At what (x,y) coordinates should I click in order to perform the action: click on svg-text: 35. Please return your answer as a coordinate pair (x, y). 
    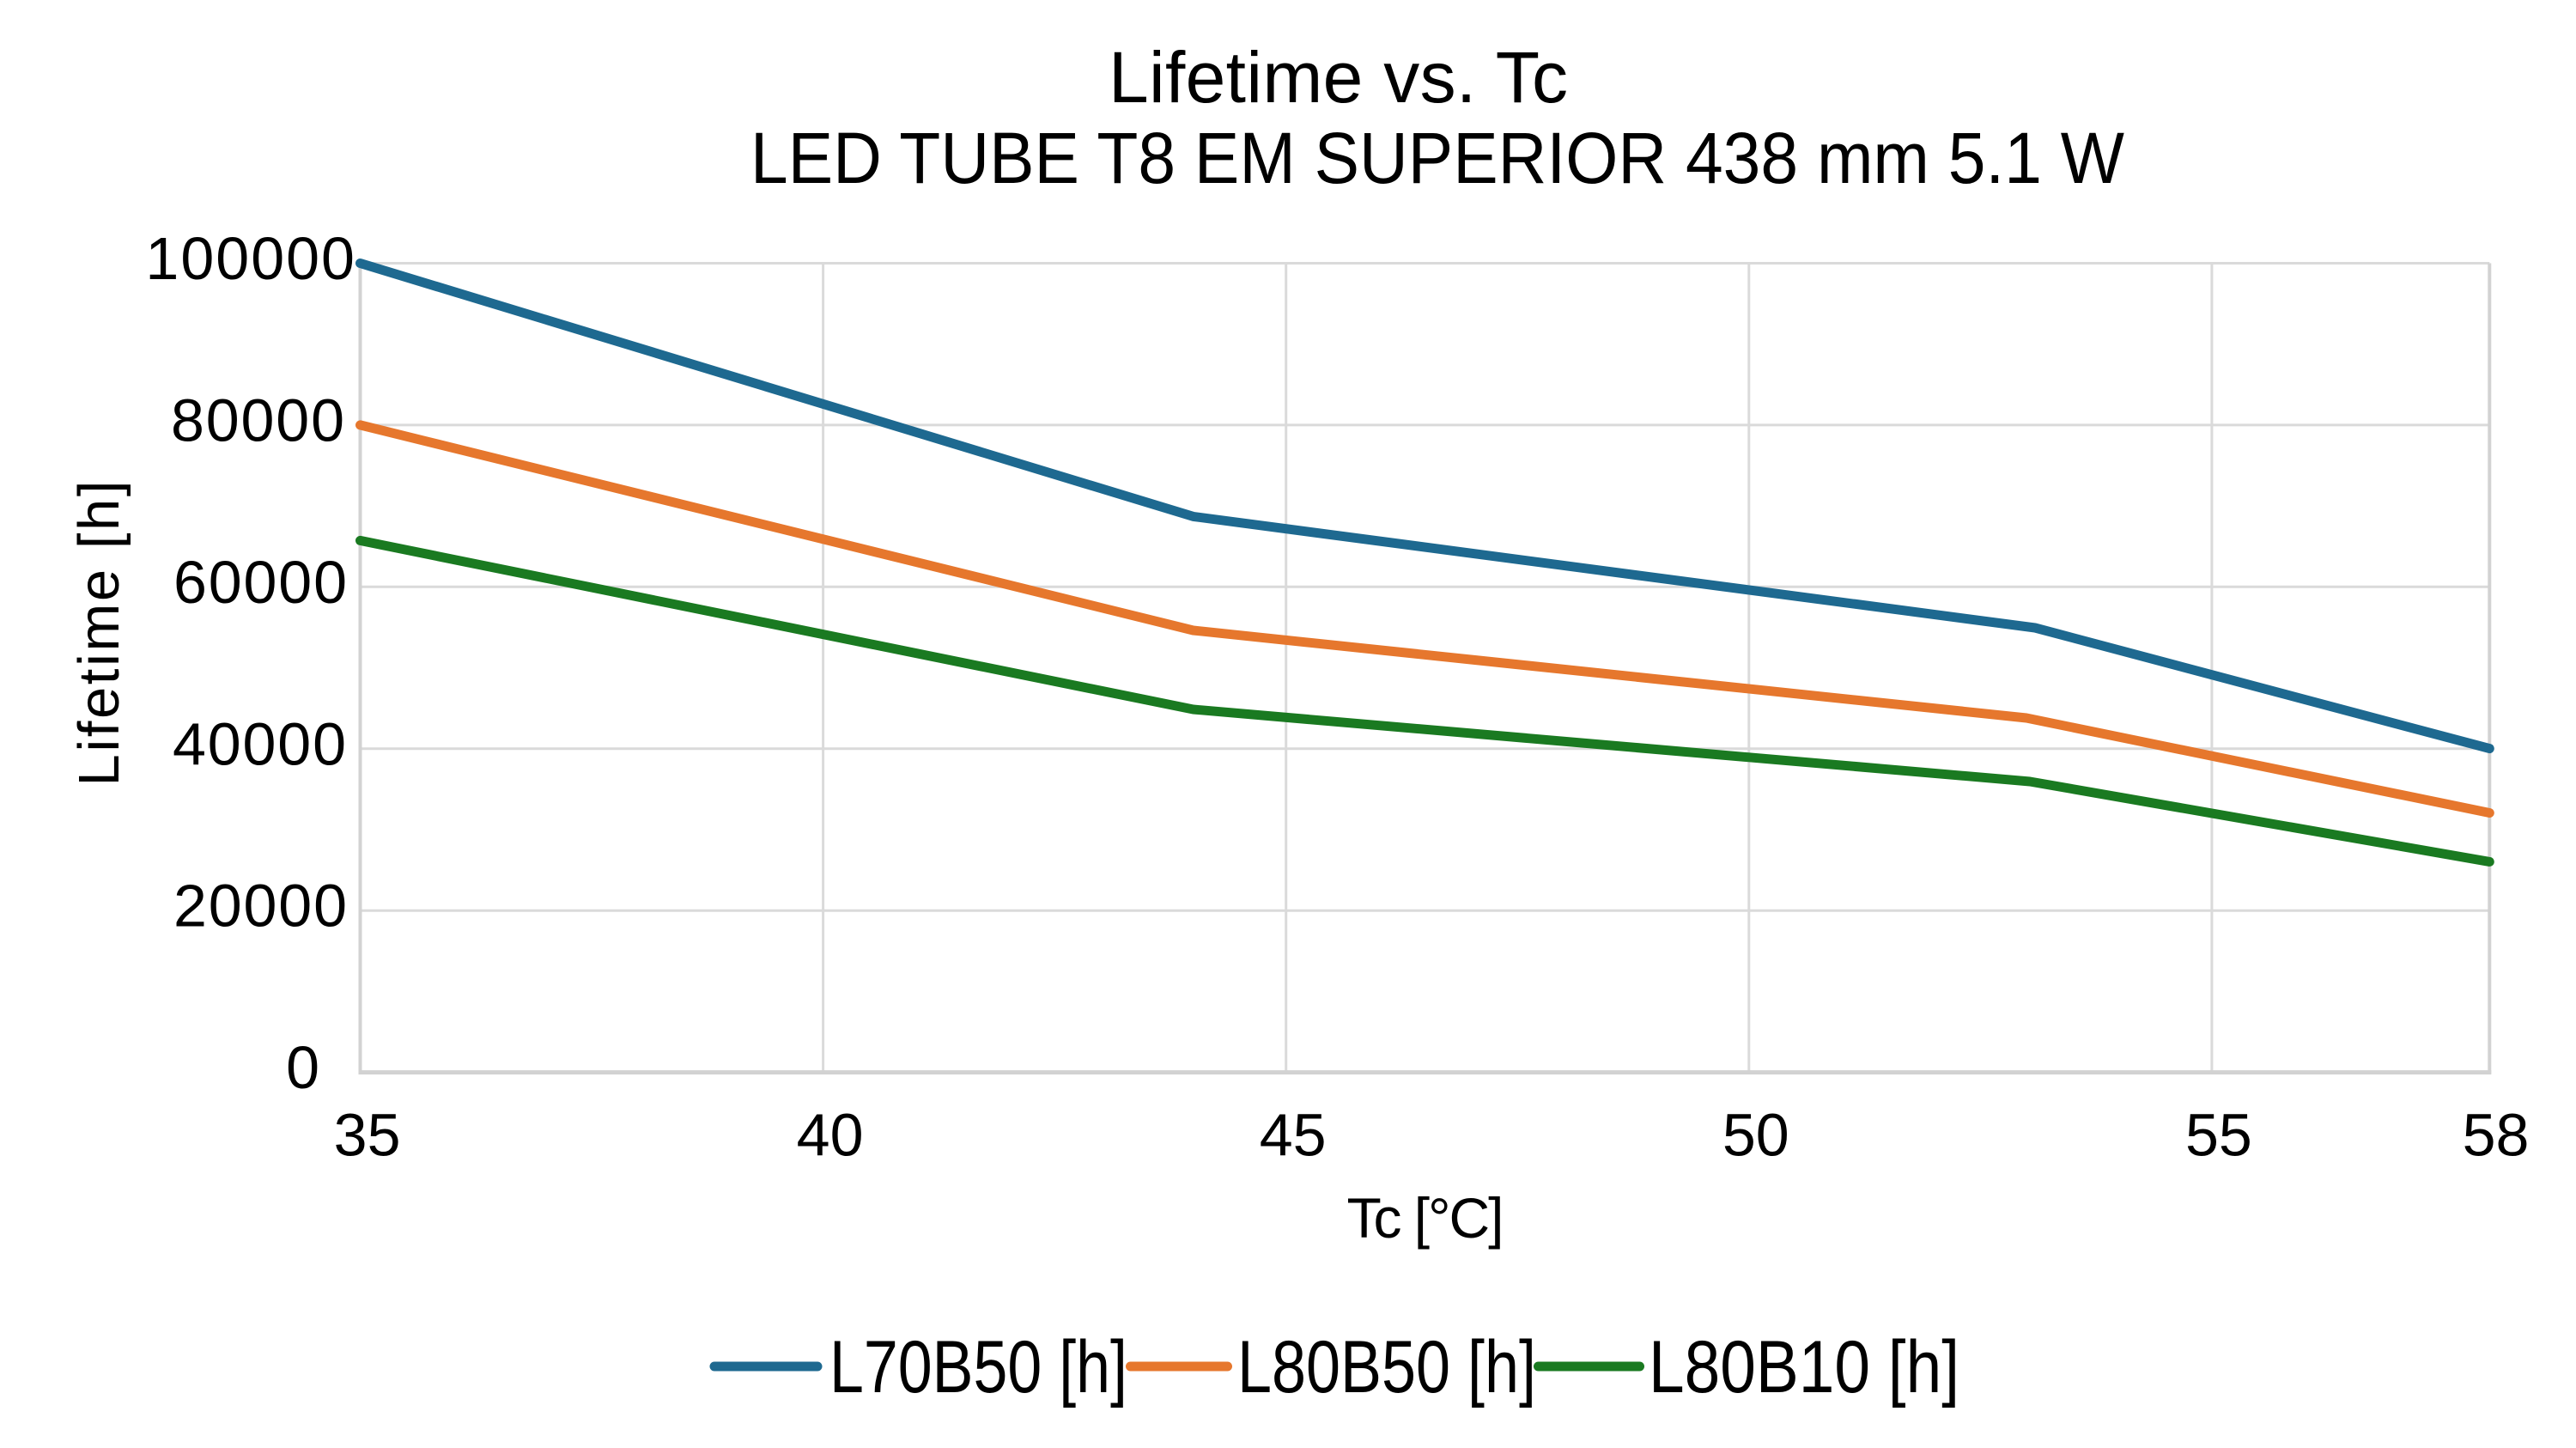
    Looking at the image, I should click on (367, 1135).